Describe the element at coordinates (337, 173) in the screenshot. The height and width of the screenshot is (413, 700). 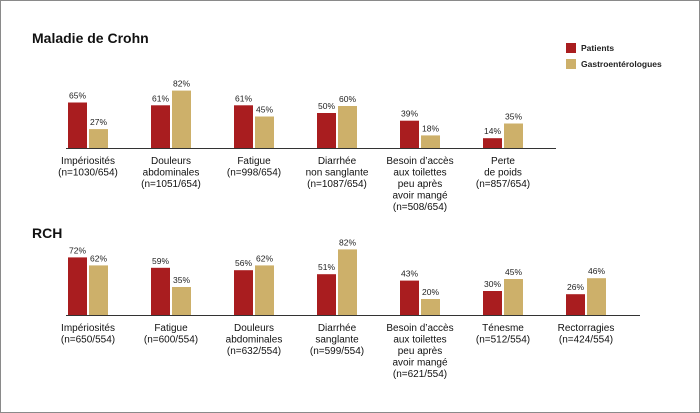
I see `crohn-category-label-3-1: non sanglante` at that location.